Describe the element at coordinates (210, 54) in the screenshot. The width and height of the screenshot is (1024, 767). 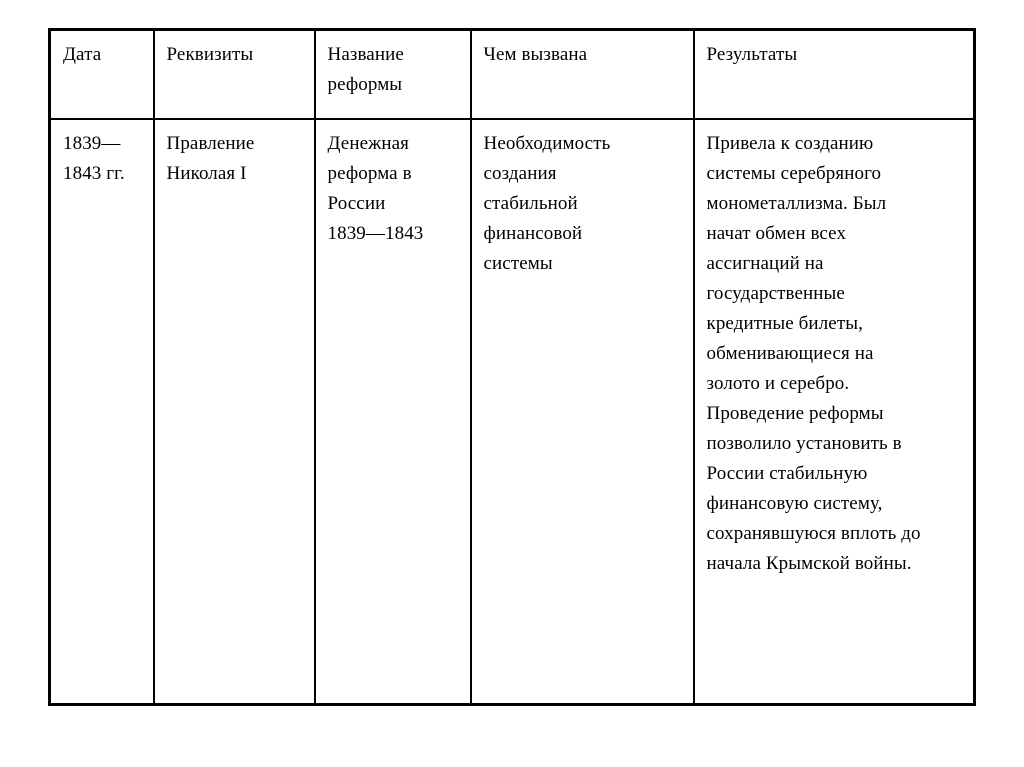
I see `column-header-ruler-line-1: Реквизиты` at that location.